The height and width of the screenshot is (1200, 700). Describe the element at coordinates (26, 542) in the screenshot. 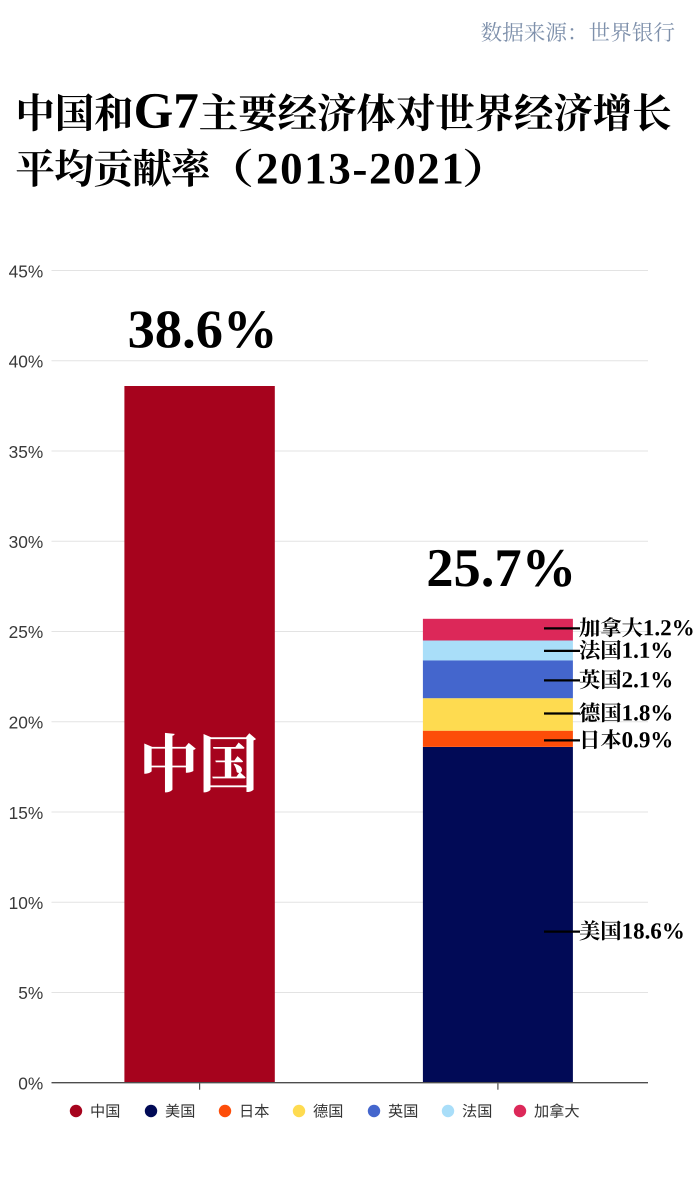

I see `svg-text: 30%` at that location.